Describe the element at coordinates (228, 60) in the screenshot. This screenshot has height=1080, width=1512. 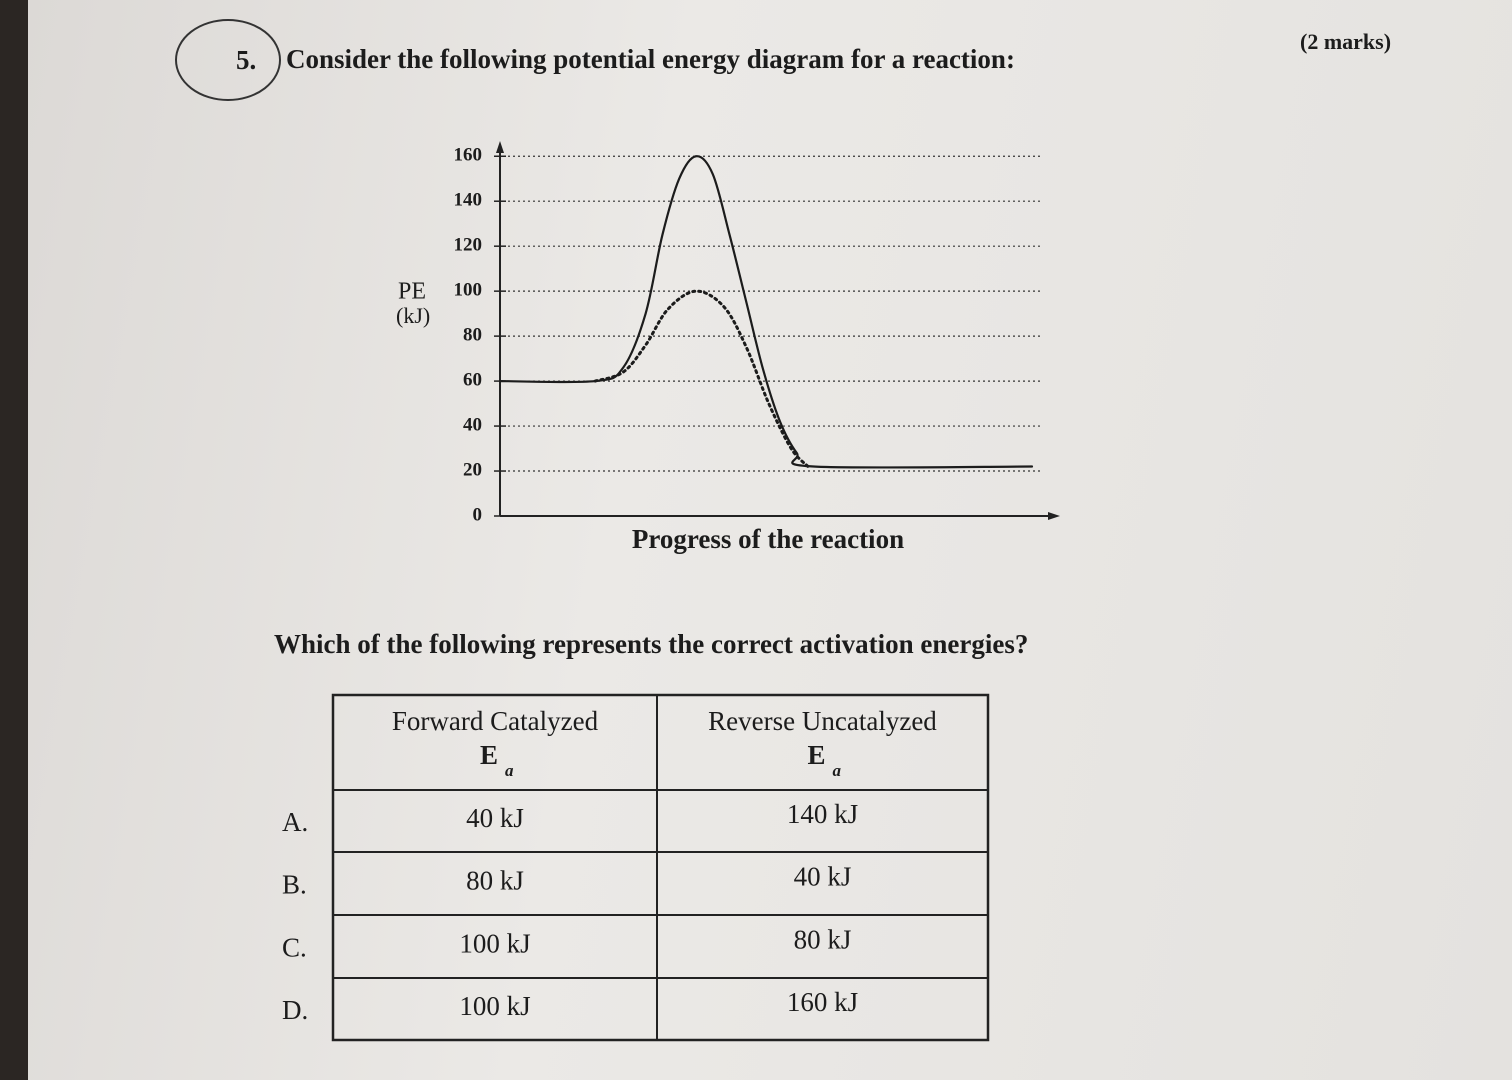
I see `handwritten-circle` at that location.